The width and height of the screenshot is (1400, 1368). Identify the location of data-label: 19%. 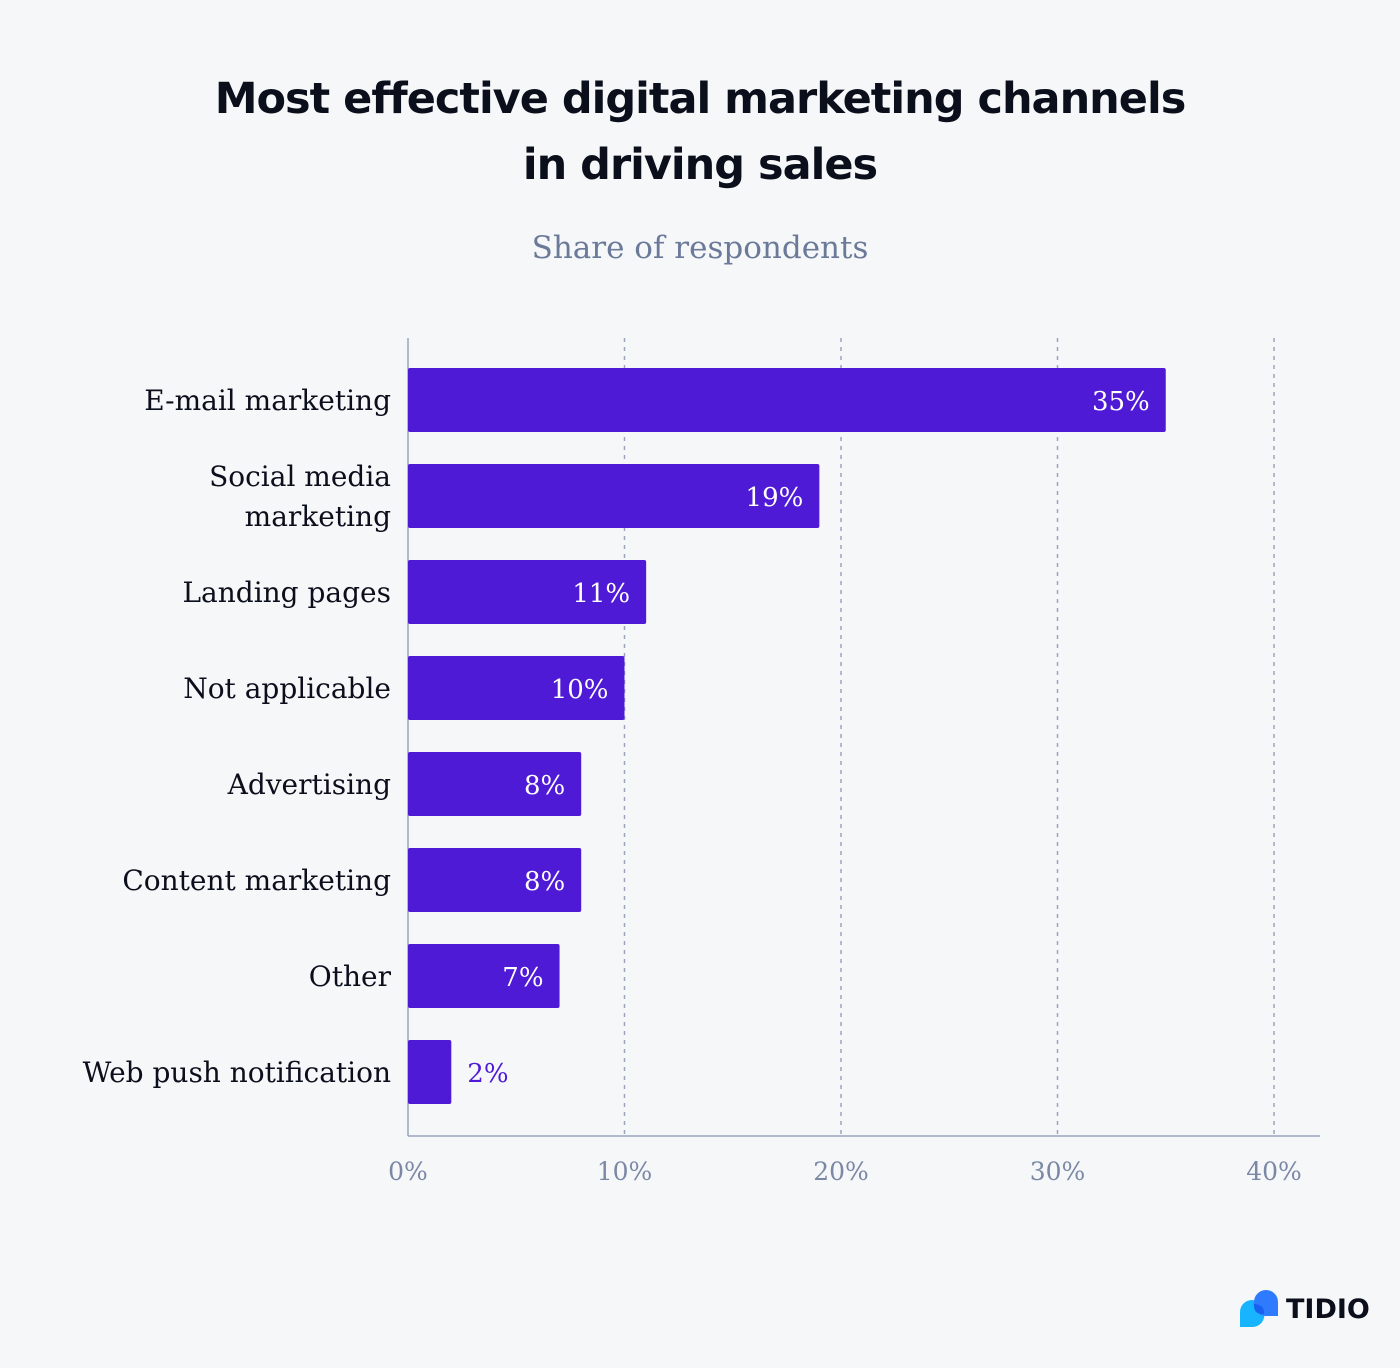
(775, 498).